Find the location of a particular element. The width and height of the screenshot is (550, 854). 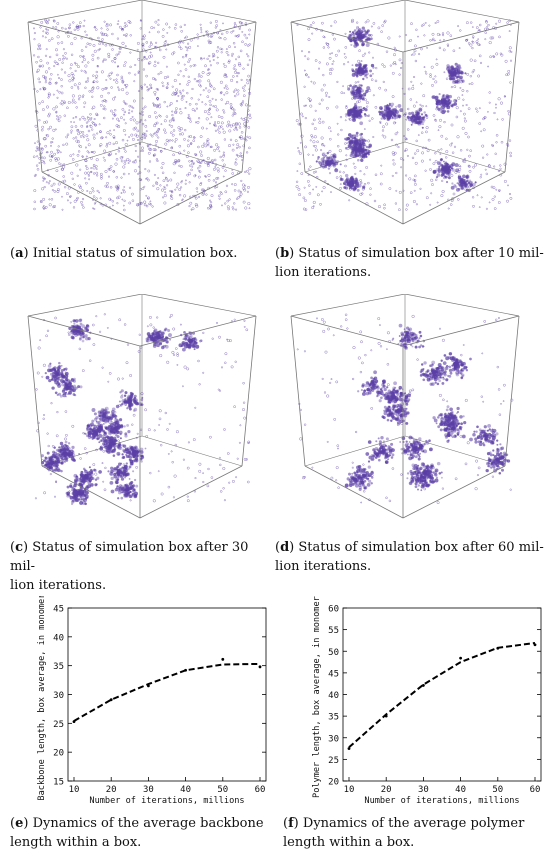

polymer-series-line is located at coordinates (442, 695).